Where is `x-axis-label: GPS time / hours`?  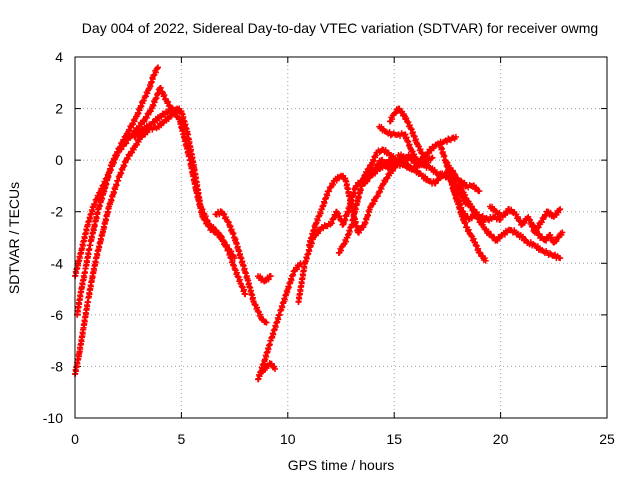
x-axis-label: GPS time / hours is located at coordinates (341, 465).